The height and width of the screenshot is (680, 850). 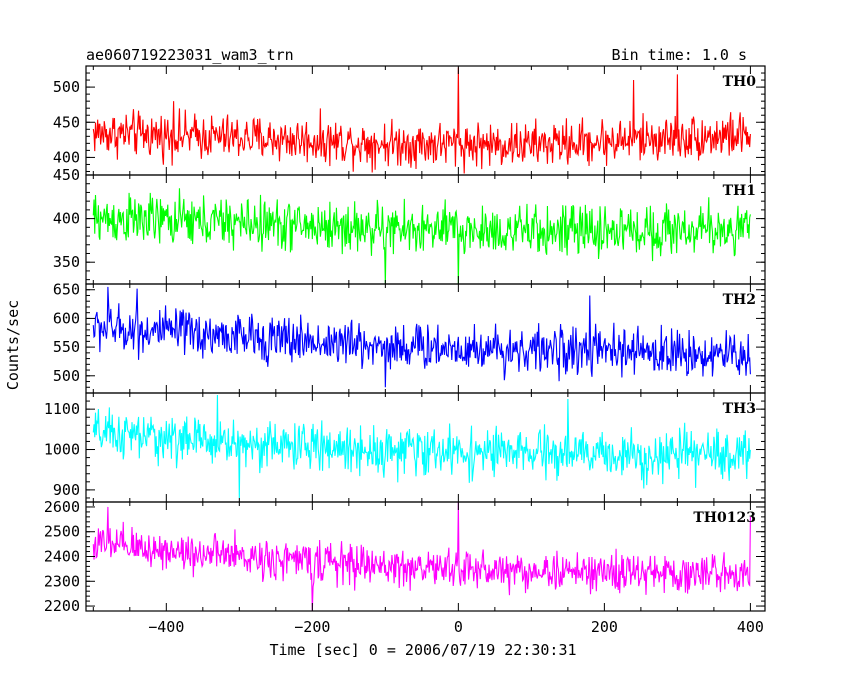 I want to click on panel-th0123: 2200 2300 2400 2500 2600 TH0123, so click(x=405, y=556).